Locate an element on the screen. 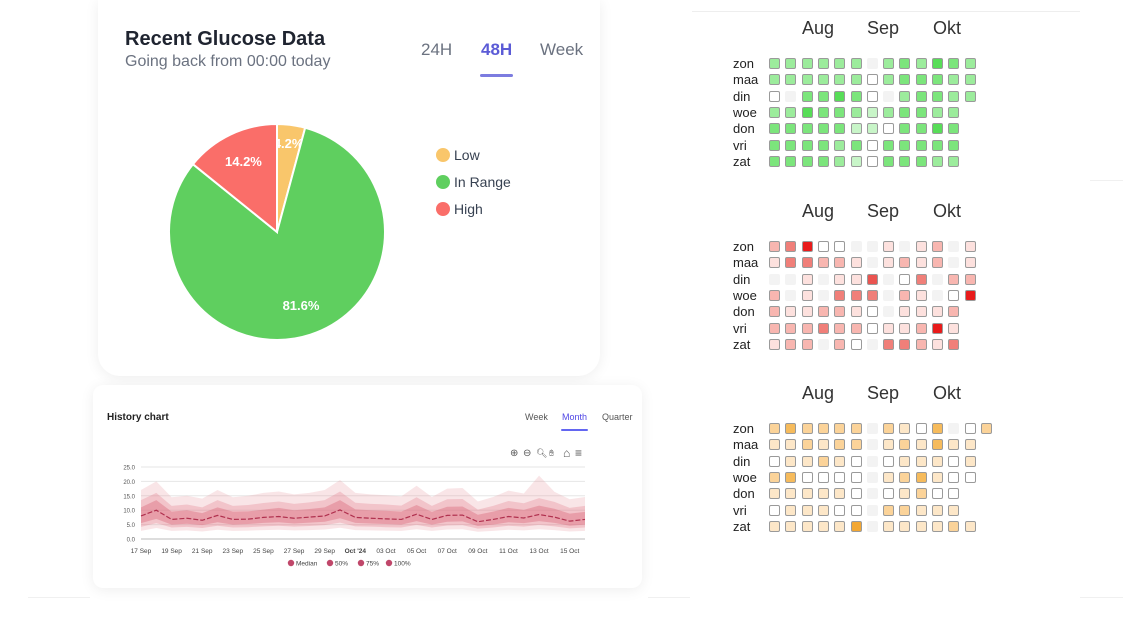 The image size is (1123, 628). pie-slice-high is located at coordinates (234, 178).